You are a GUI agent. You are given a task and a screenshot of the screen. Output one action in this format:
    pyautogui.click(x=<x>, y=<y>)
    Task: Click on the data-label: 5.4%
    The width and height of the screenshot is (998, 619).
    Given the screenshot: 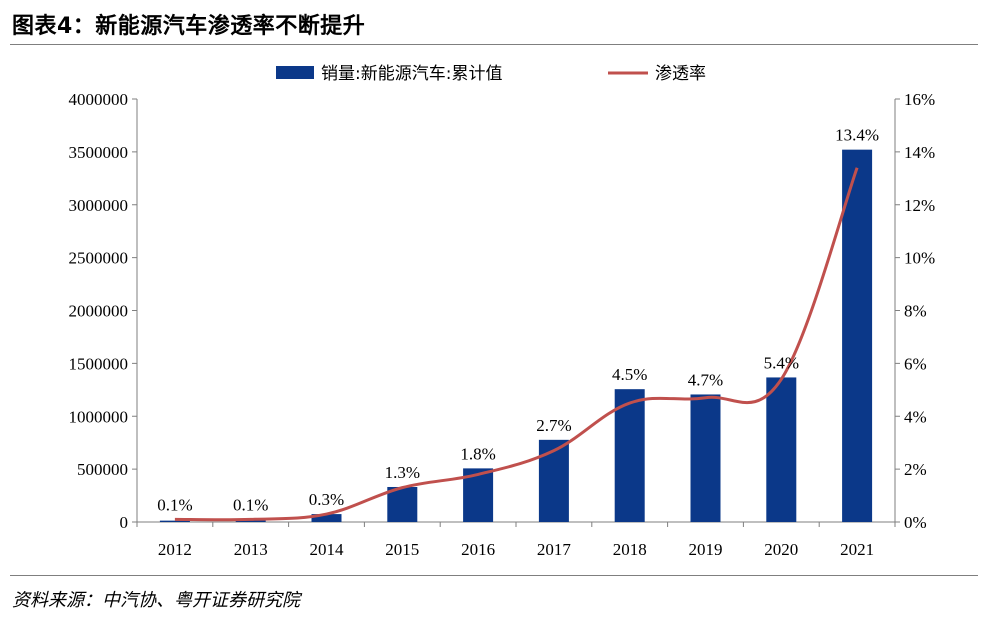 What is the action you would take?
    pyautogui.click(x=781, y=362)
    